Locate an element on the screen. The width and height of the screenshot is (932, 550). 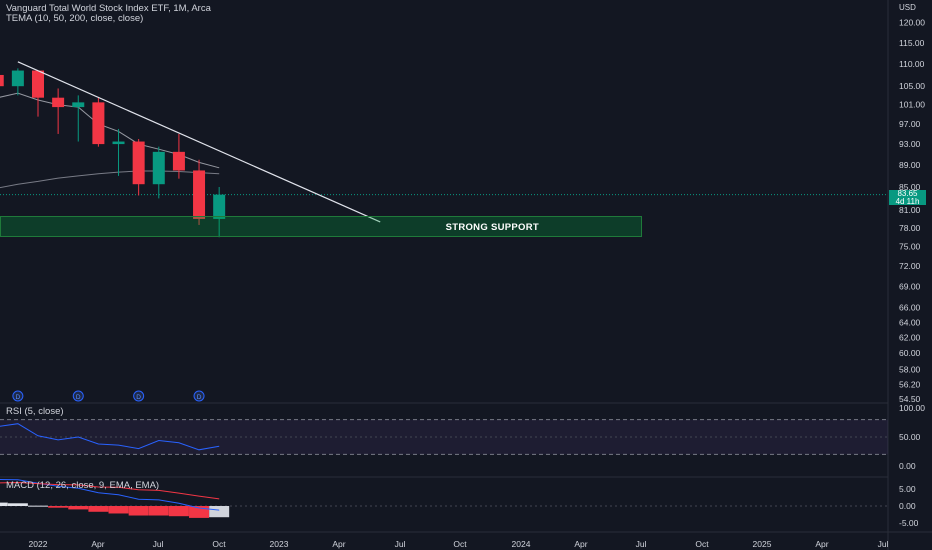
last-price-tag: 83.65 4d 11h is located at coordinates (907, 197).